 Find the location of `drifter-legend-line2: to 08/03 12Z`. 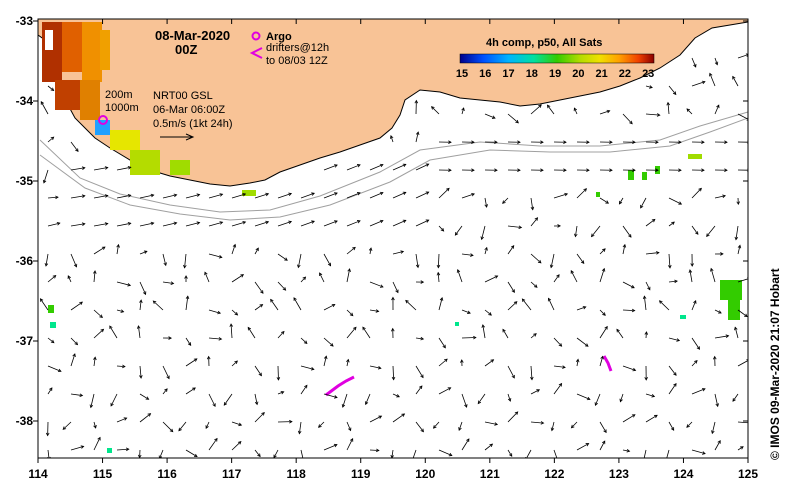

drifter-legend-line2: to 08/03 12Z is located at coordinates (297, 61).